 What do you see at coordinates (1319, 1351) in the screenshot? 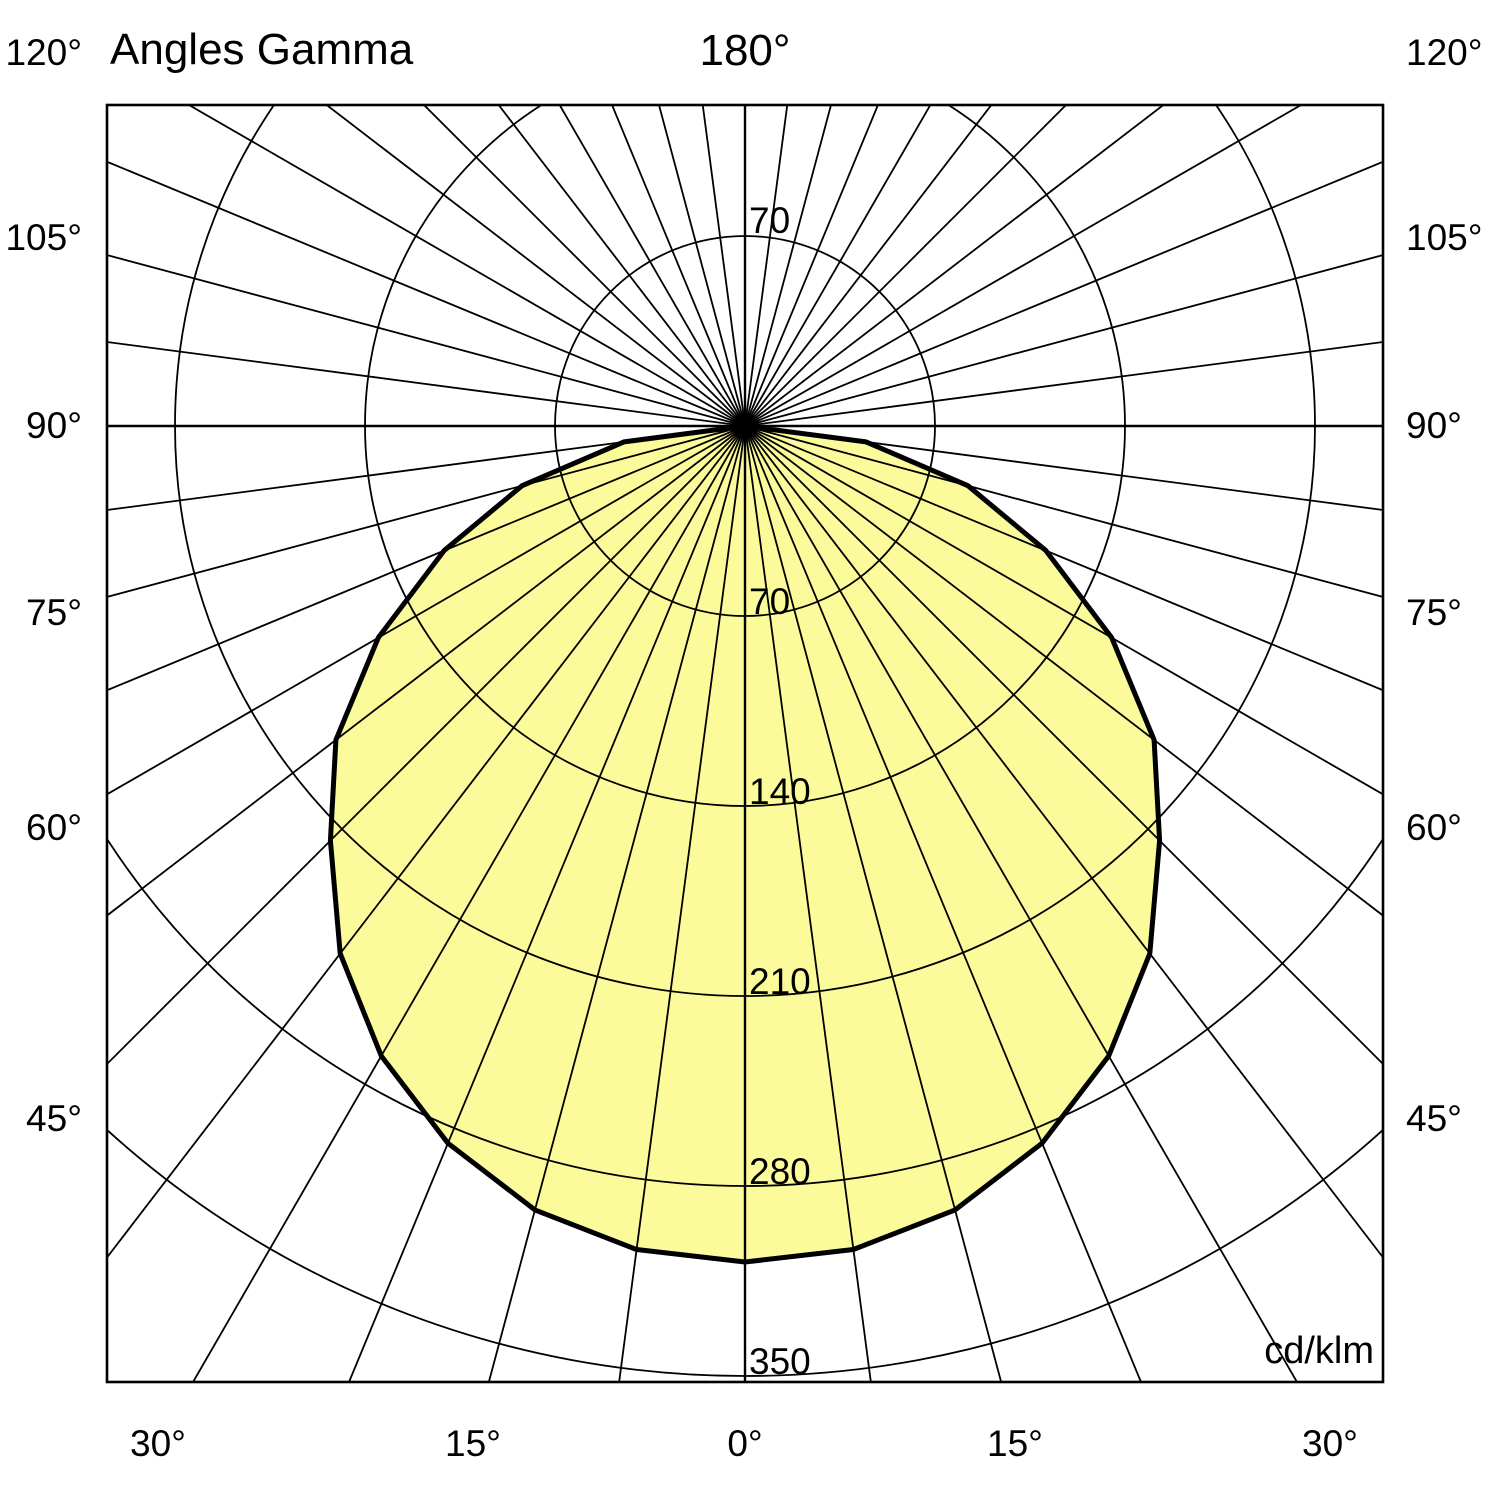
I see `unit-label: cd/klm` at bounding box center [1319, 1351].